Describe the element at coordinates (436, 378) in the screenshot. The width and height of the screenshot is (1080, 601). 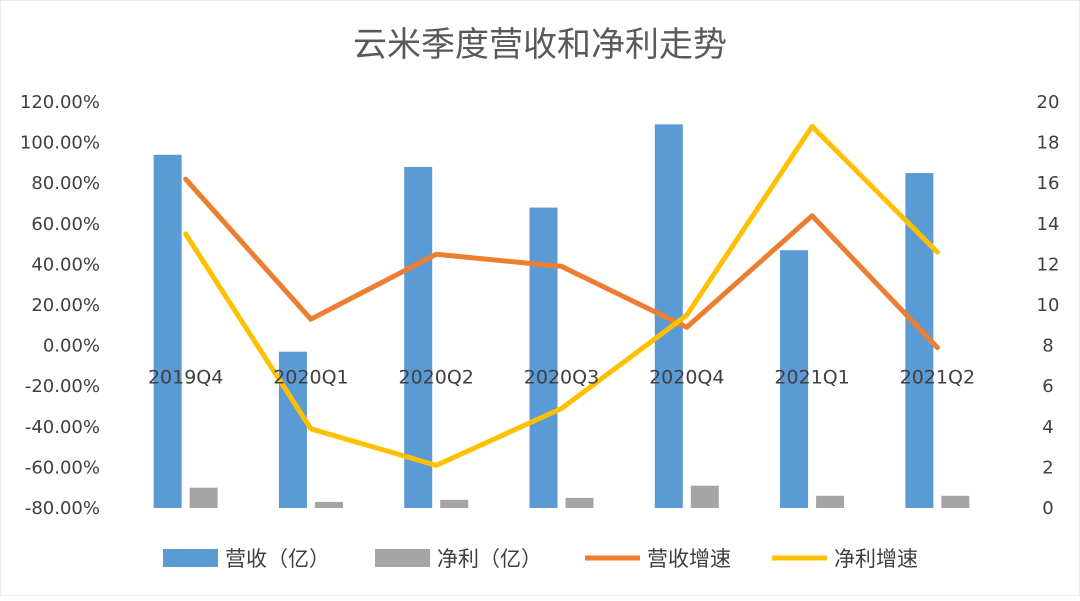
I see `category-label: 2020Q2` at that location.